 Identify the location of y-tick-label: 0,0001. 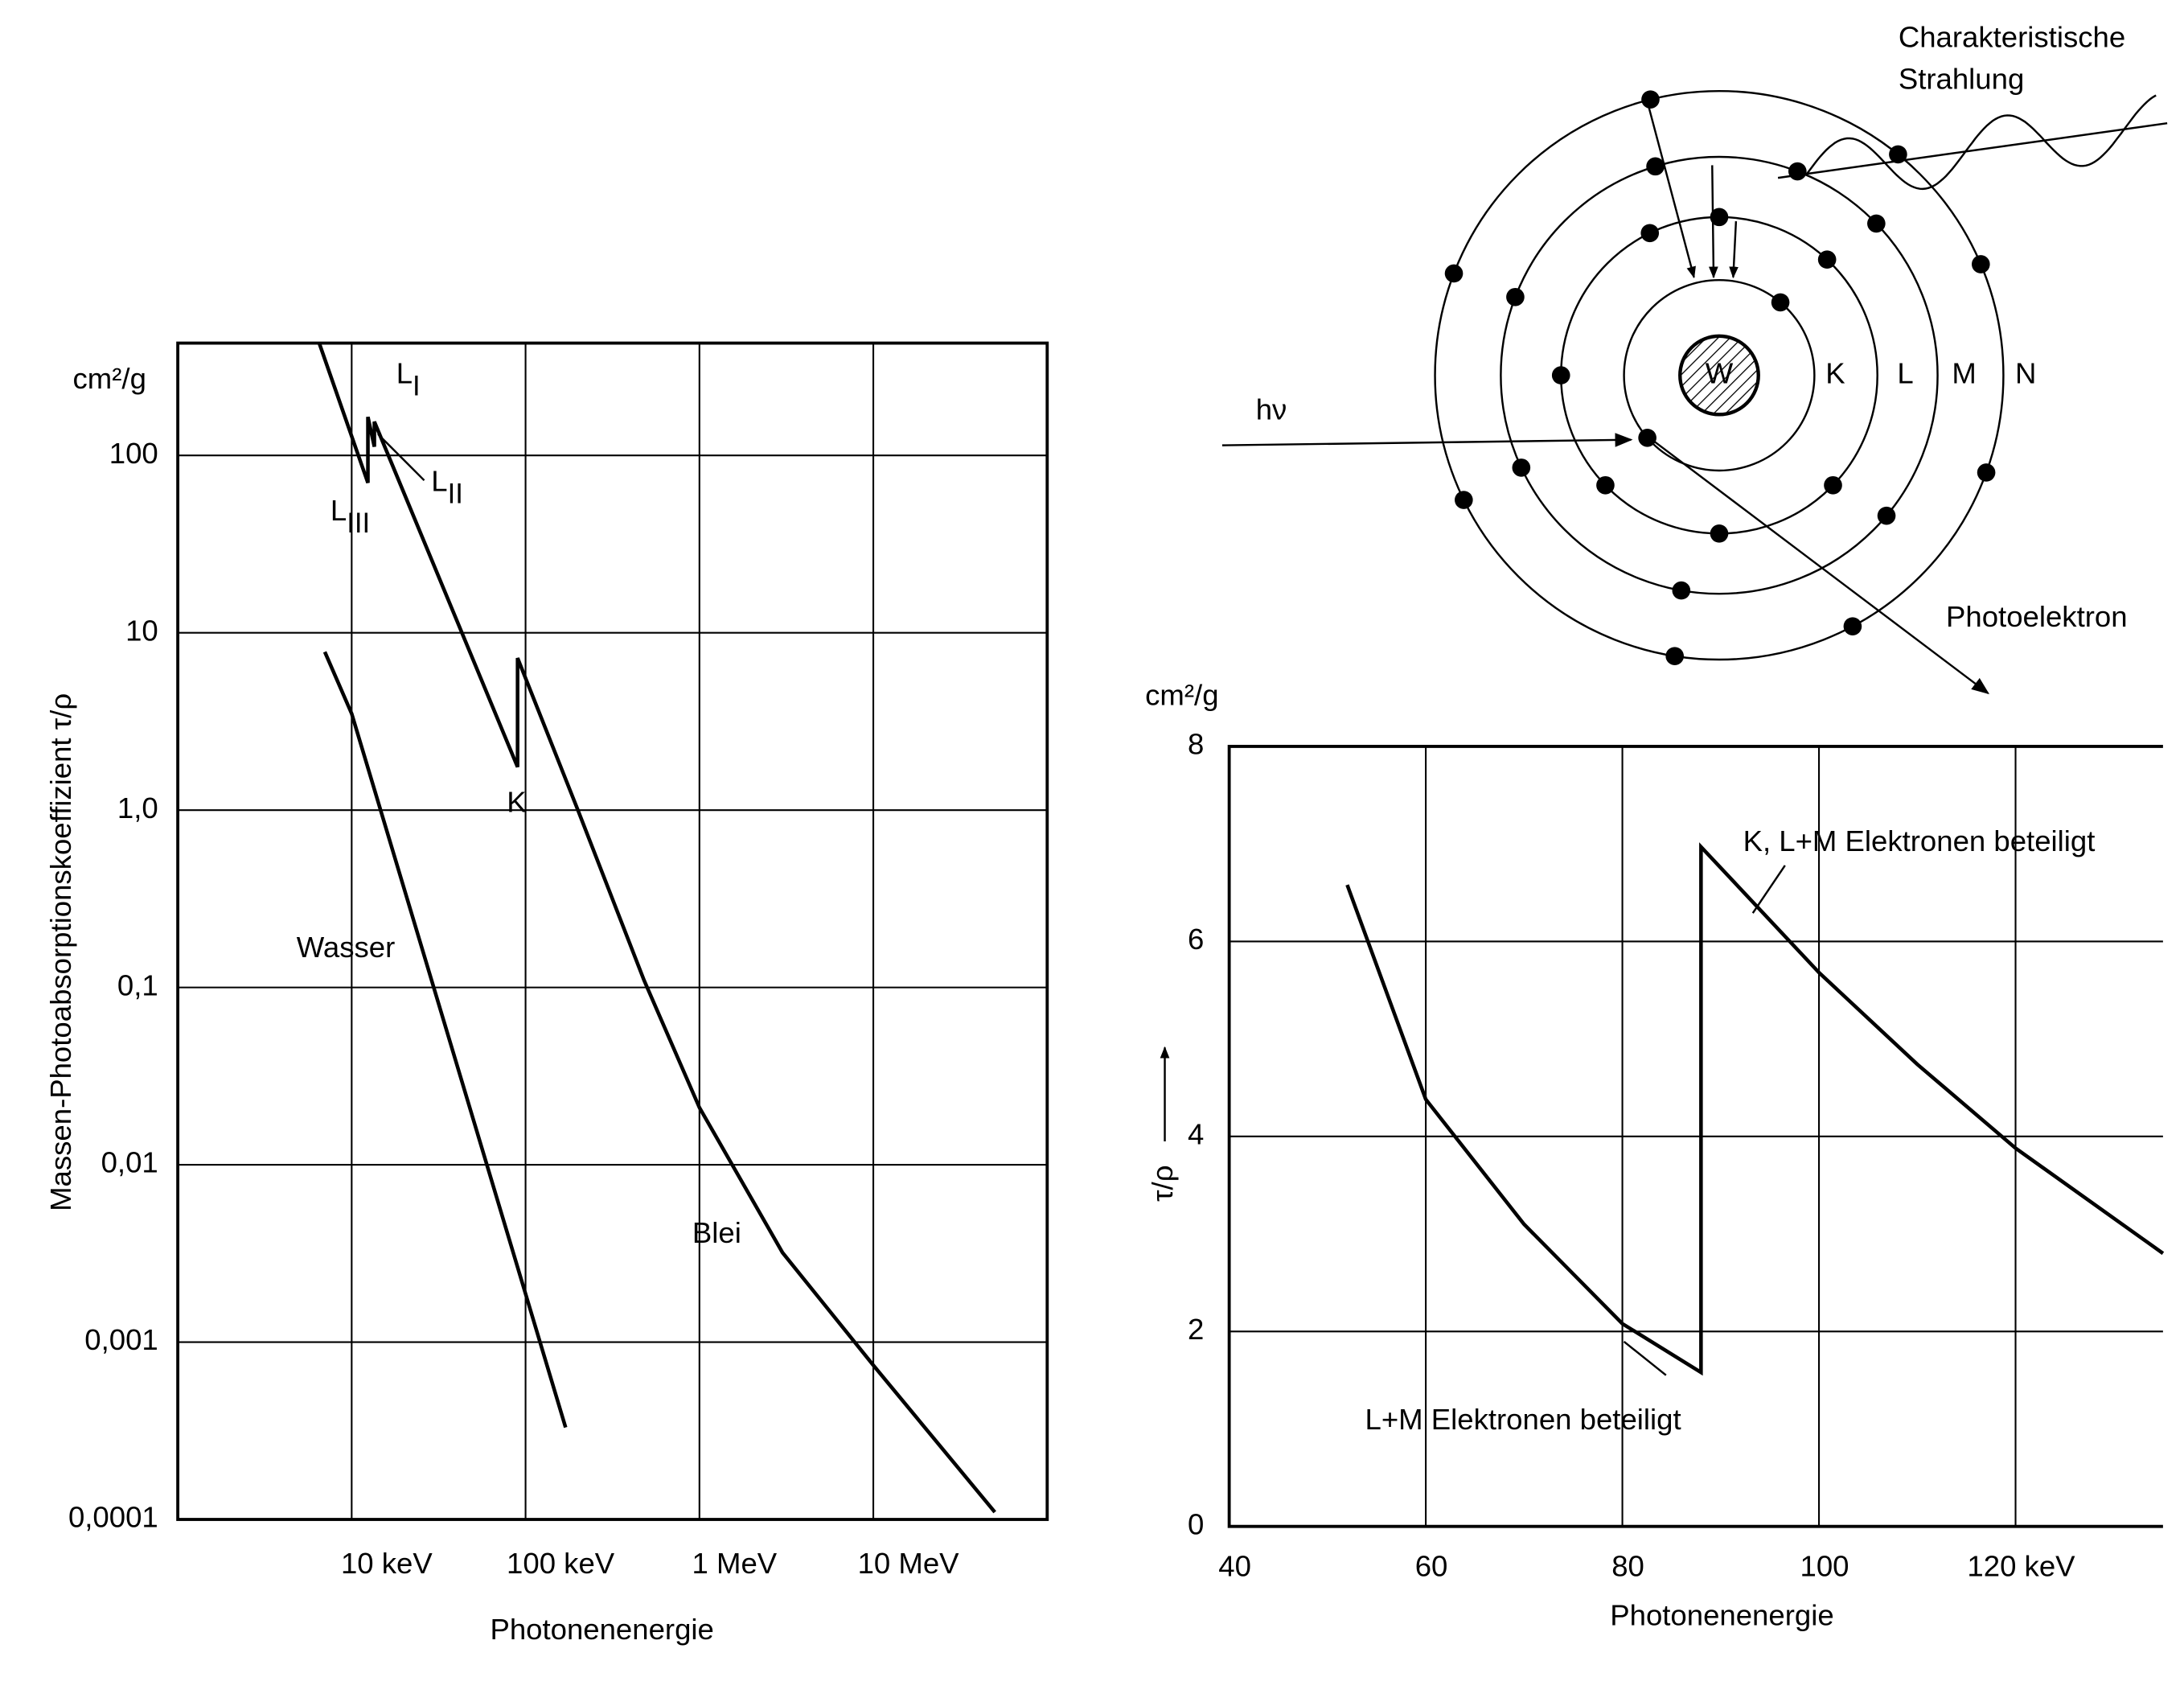
(113, 1517).